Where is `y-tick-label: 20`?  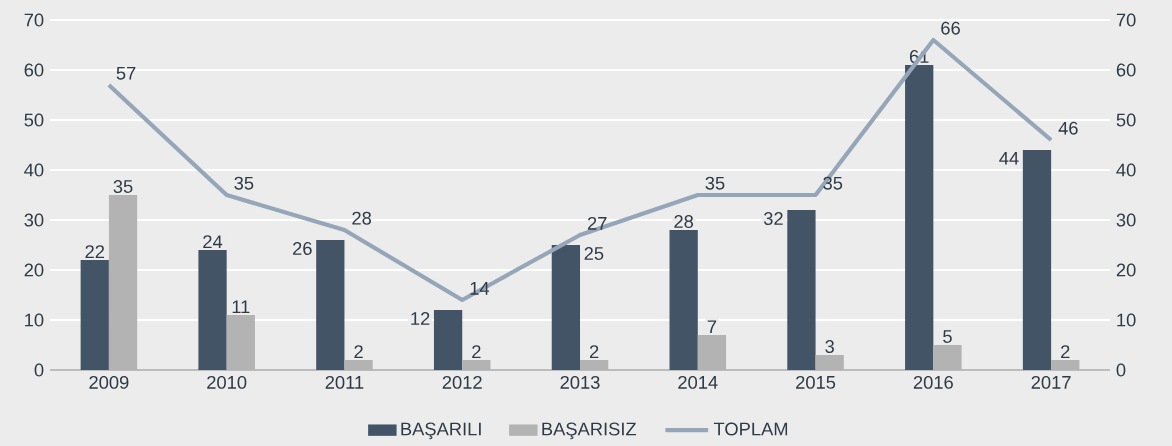 y-tick-label: 20 is located at coordinates (34, 270).